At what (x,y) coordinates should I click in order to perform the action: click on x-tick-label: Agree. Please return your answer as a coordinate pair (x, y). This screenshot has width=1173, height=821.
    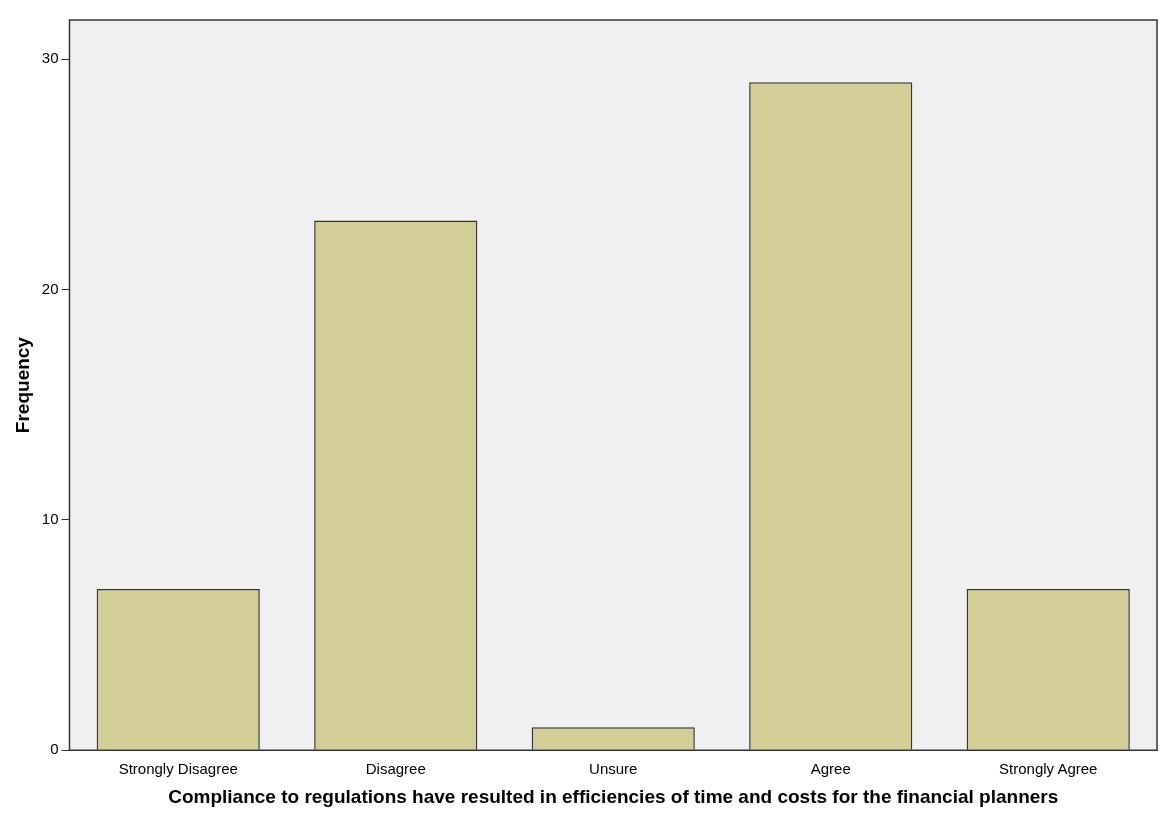
    Looking at the image, I should click on (830, 769).